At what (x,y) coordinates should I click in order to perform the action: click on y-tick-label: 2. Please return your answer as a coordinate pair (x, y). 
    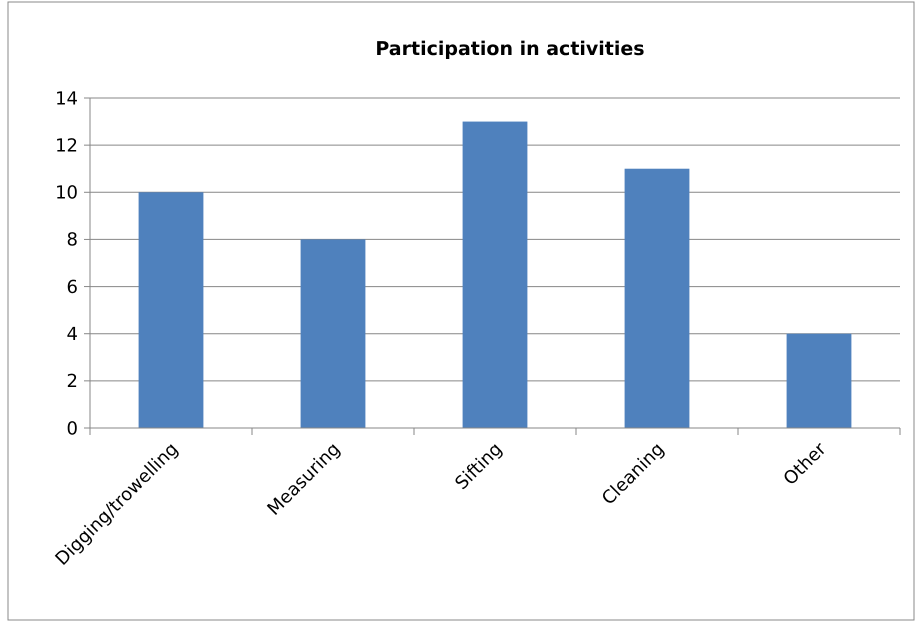
    Looking at the image, I should click on (72, 381).